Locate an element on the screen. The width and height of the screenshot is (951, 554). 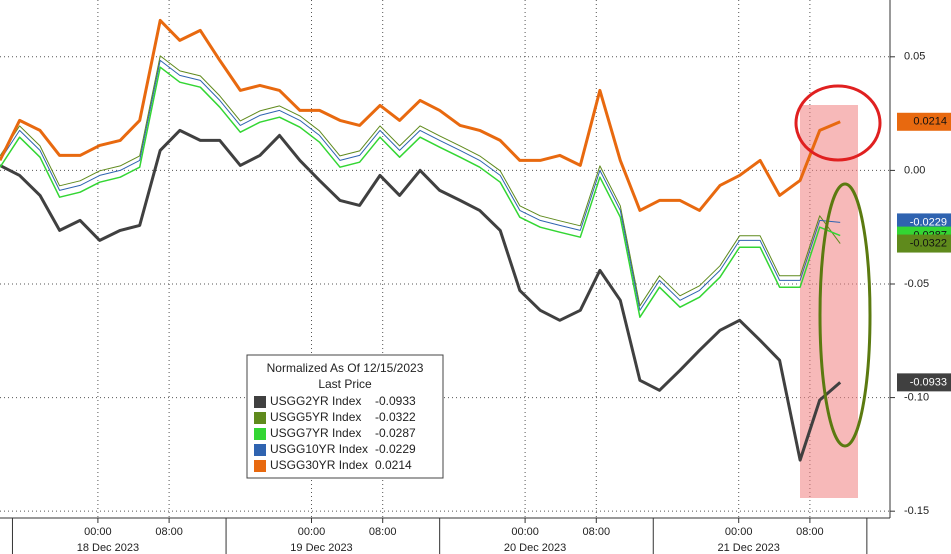
date-label: 18 Dec 2023 is located at coordinates (108, 548).